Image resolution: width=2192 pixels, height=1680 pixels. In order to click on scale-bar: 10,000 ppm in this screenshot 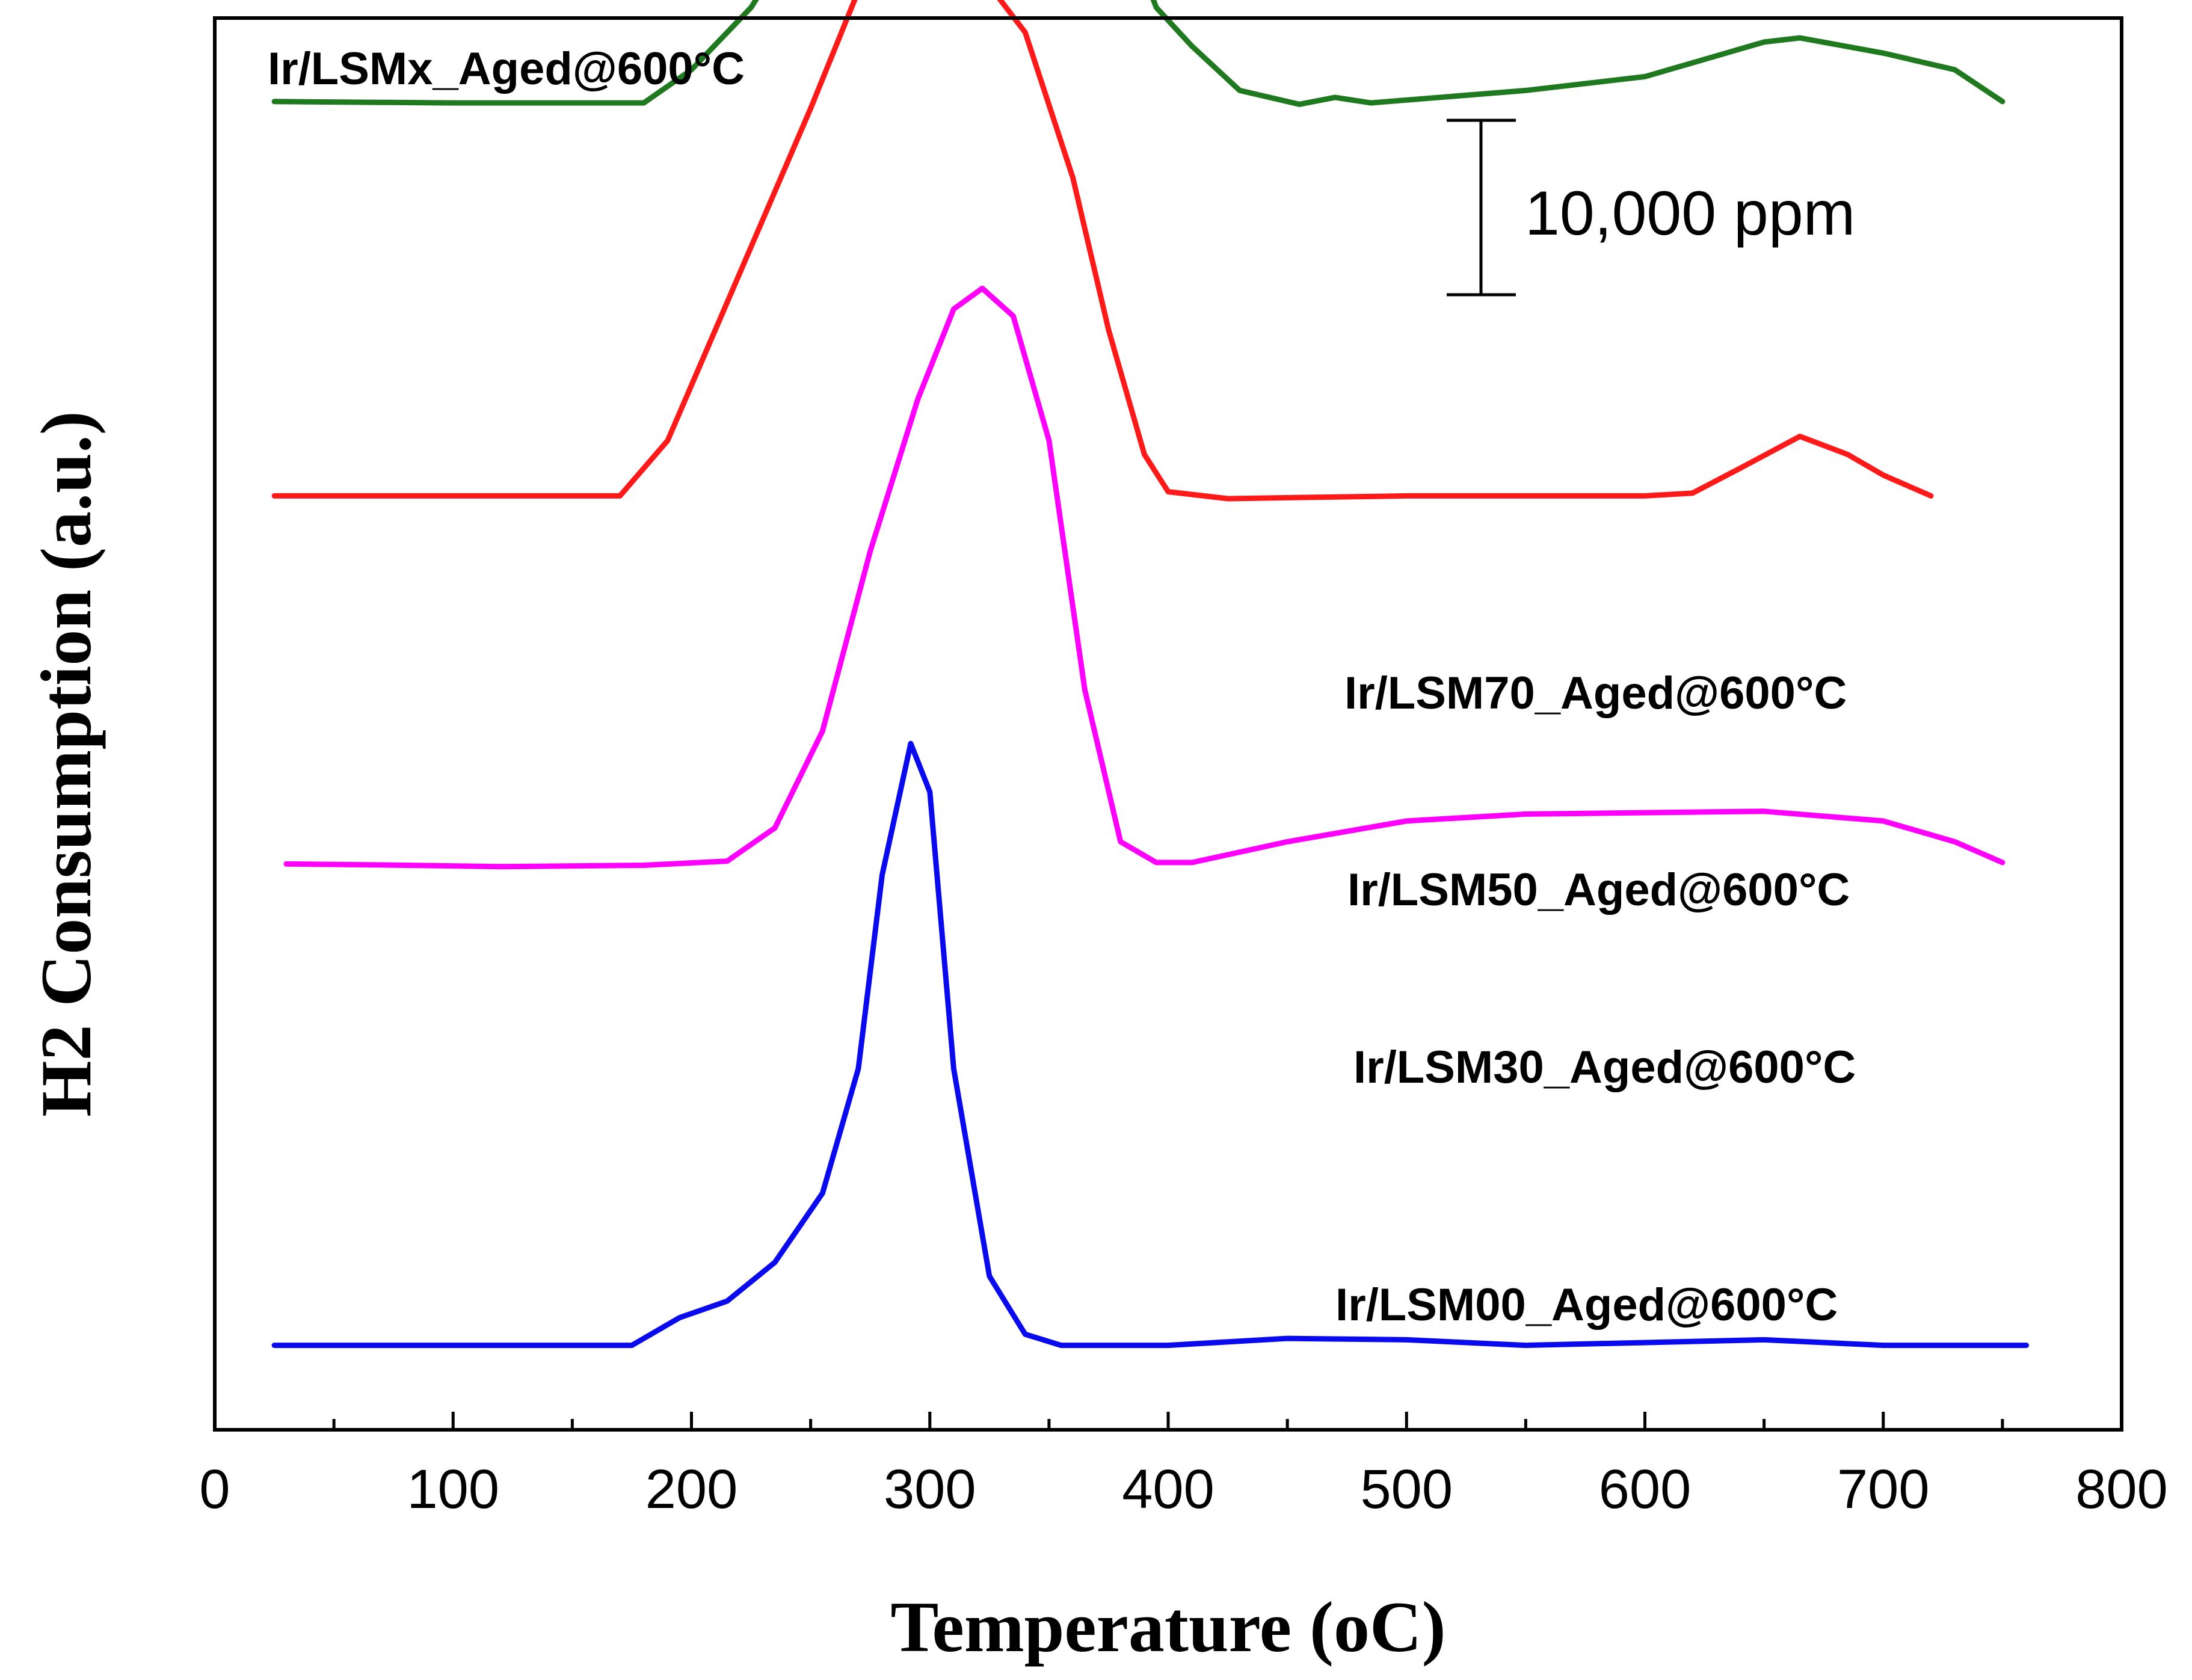, I will do `click(1651, 207)`.